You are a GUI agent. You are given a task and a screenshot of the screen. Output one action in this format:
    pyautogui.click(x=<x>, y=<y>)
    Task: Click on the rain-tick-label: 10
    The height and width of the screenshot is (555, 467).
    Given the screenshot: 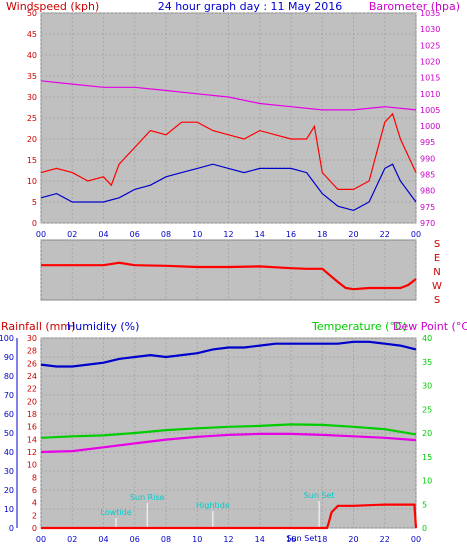 What is the action you would take?
    pyautogui.click(x=32, y=465)
    